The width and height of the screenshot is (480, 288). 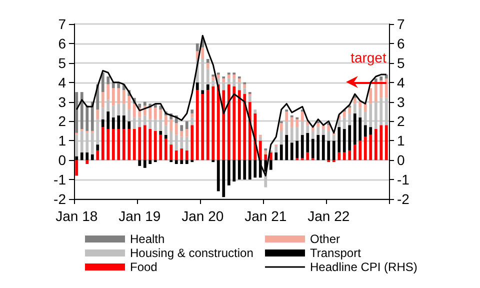 What do you see at coordinates (364, 267) in the screenshot?
I see `legend-label: Headline CPI (RHS)` at bounding box center [364, 267].